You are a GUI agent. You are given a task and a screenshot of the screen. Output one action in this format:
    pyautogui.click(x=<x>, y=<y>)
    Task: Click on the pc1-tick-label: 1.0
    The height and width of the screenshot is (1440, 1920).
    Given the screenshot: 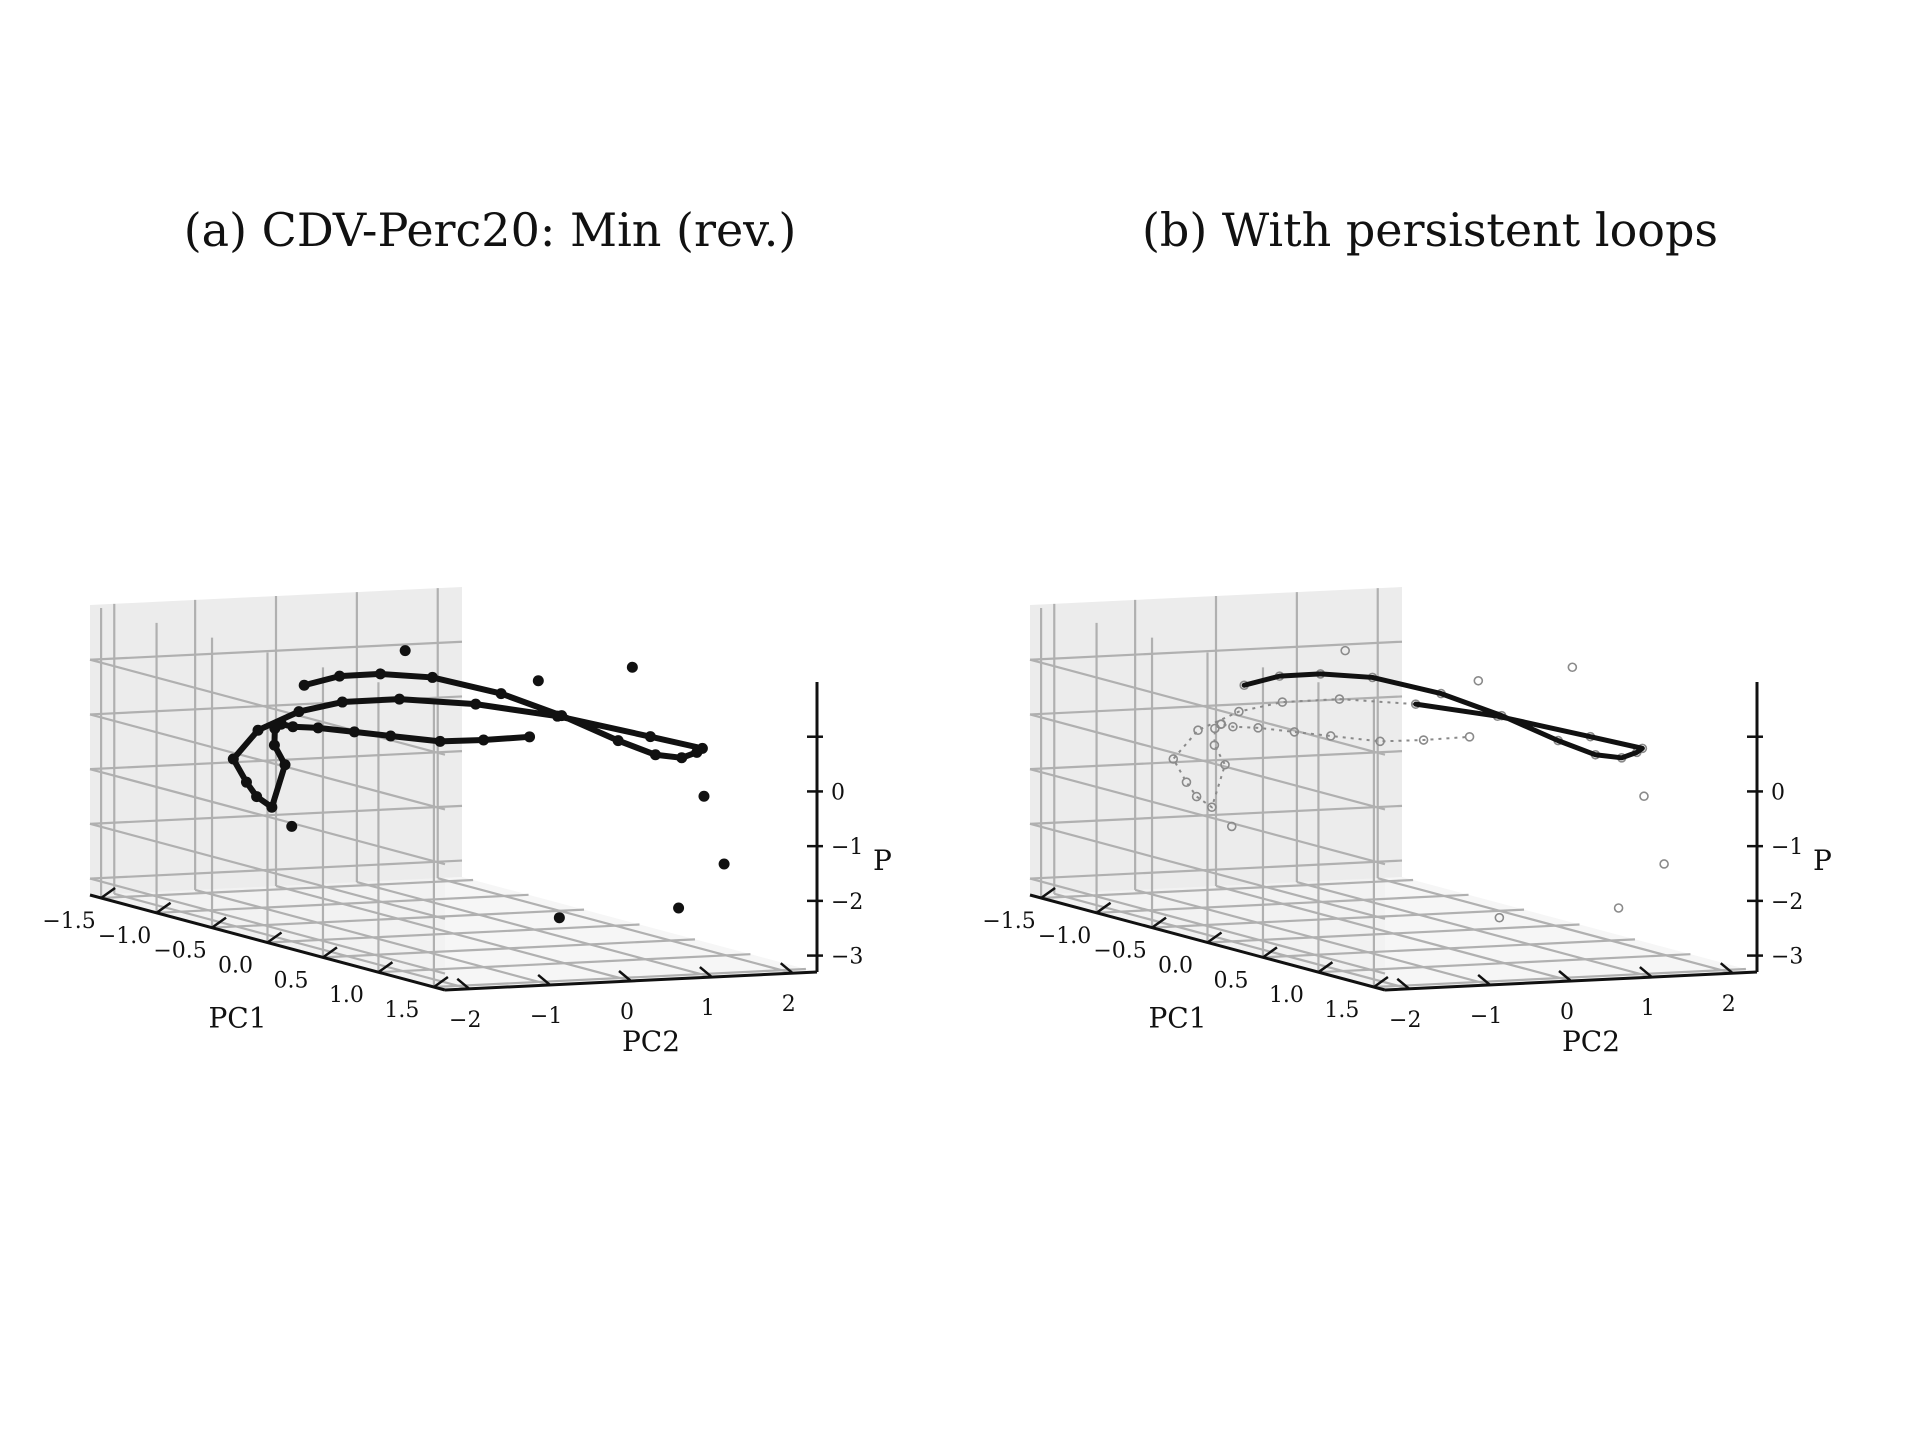 What is the action you would take?
    pyautogui.click(x=346, y=995)
    